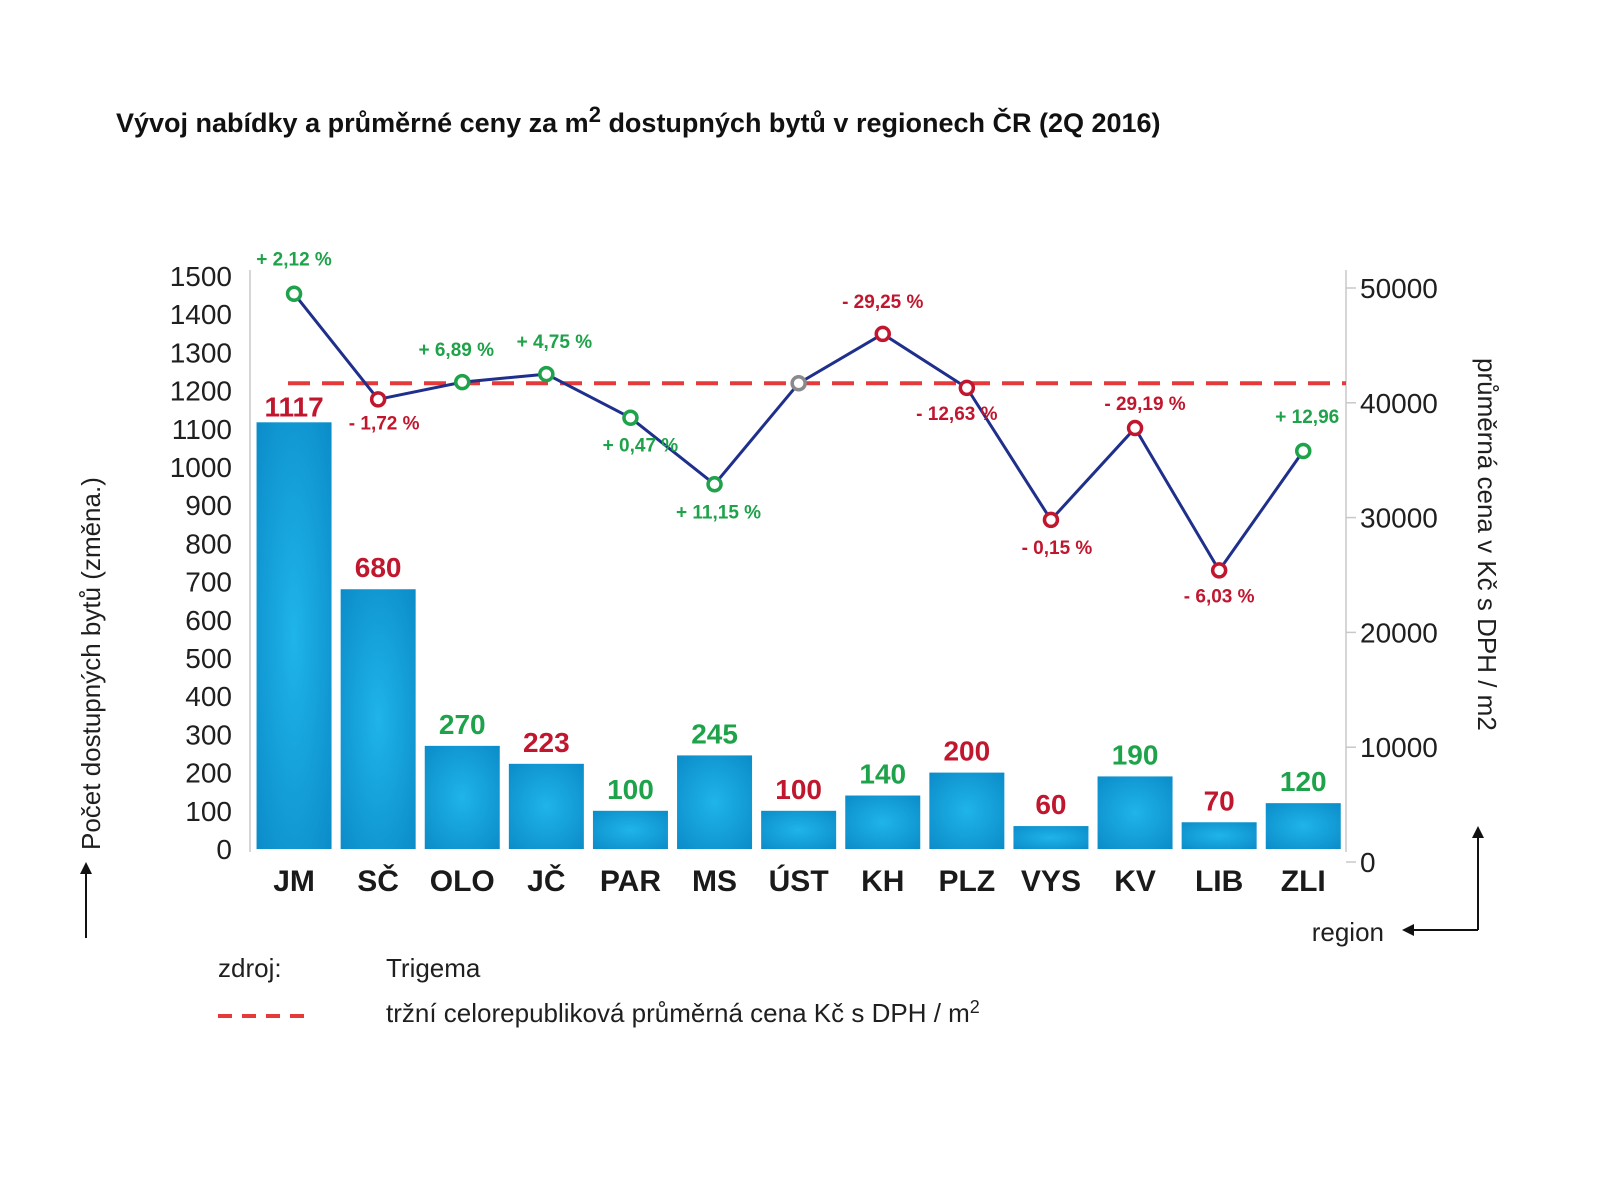  I want to click on bar-value-label: 120, so click(1303, 781).